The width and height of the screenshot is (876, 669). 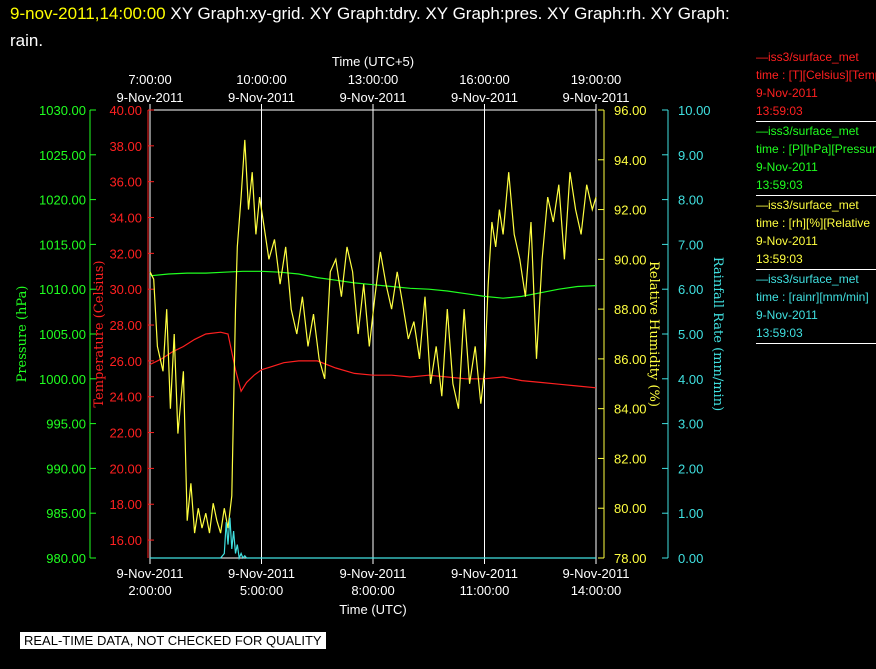 What do you see at coordinates (27, 40) in the screenshot?
I see `graph-title-line-2: rain.` at bounding box center [27, 40].